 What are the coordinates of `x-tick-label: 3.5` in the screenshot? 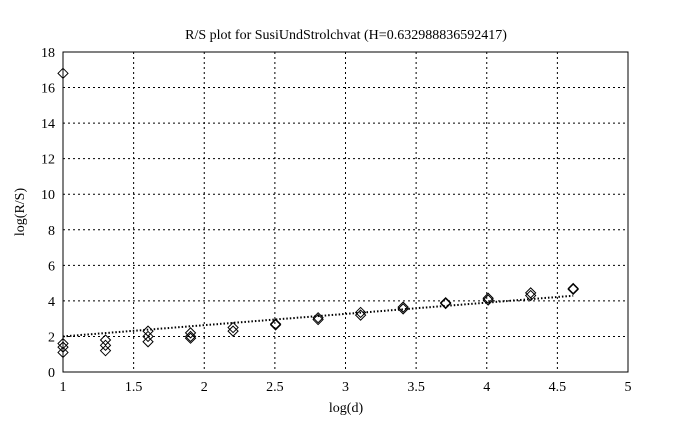 It's located at (416, 387).